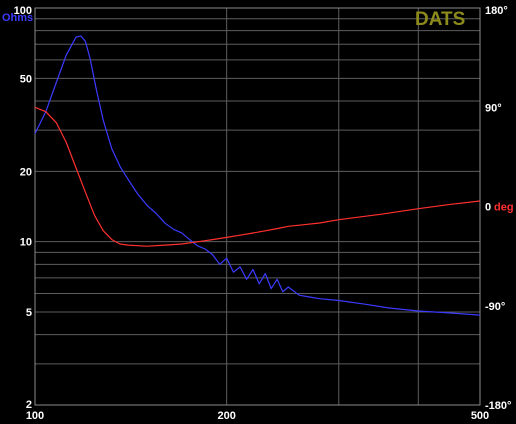 Image resolution: width=516 pixels, height=424 pixels. Describe the element at coordinates (29, 405) in the screenshot. I see `y-left-tick-label: 2` at that location.